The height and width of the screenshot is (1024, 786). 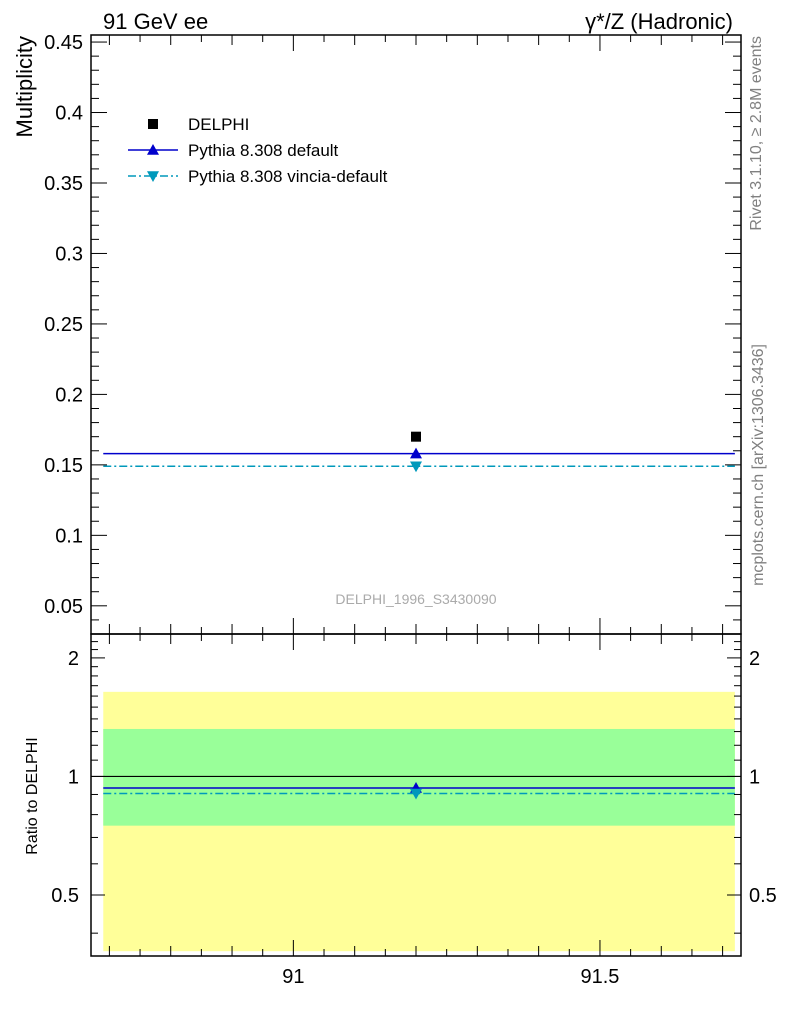 I want to click on ratio-ylabel: Ratio to DELPHI, so click(x=32, y=795).